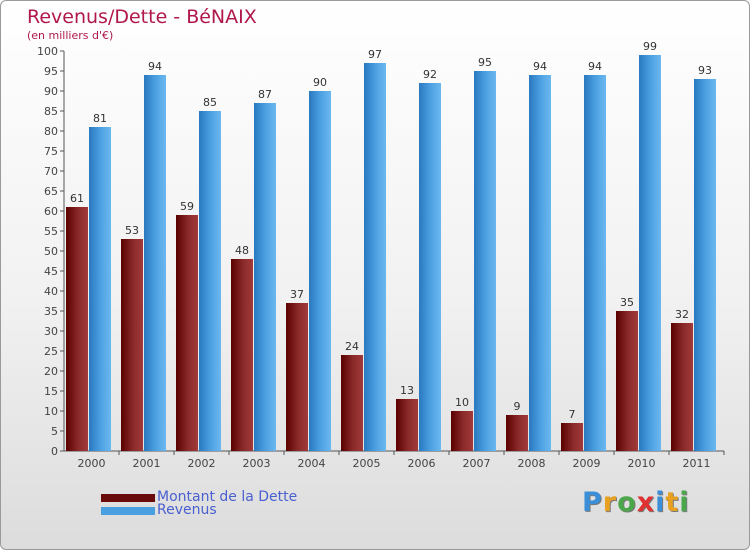  Describe the element at coordinates (51, 231) in the screenshot. I see `y-tick-label: 55` at that location.